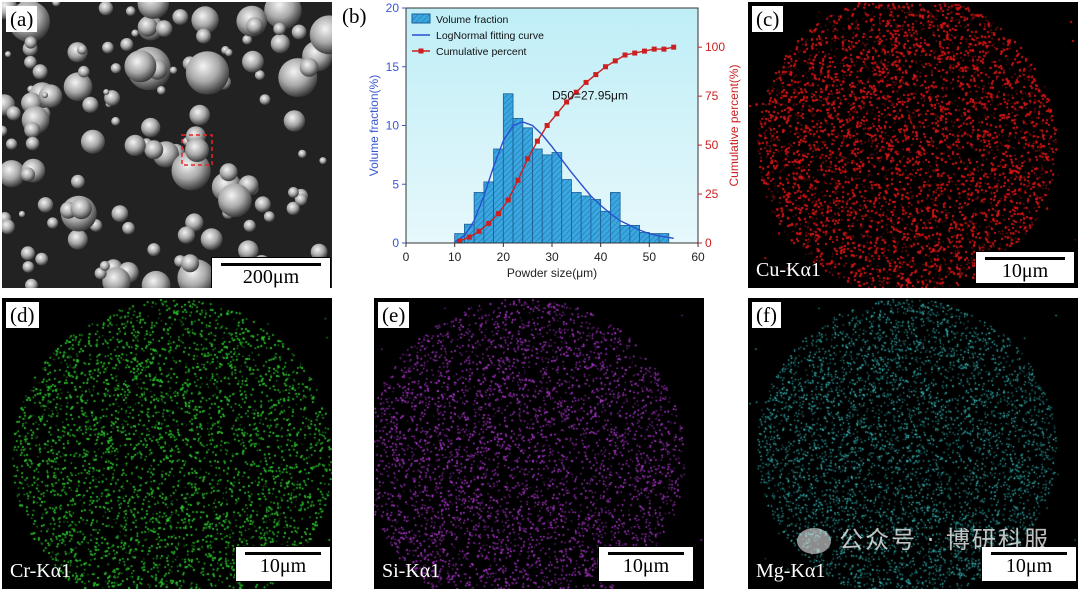 The image size is (1080, 591). What do you see at coordinates (1025, 271) in the screenshot?
I see `panel-c-scale-text: 10μm` at bounding box center [1025, 271].